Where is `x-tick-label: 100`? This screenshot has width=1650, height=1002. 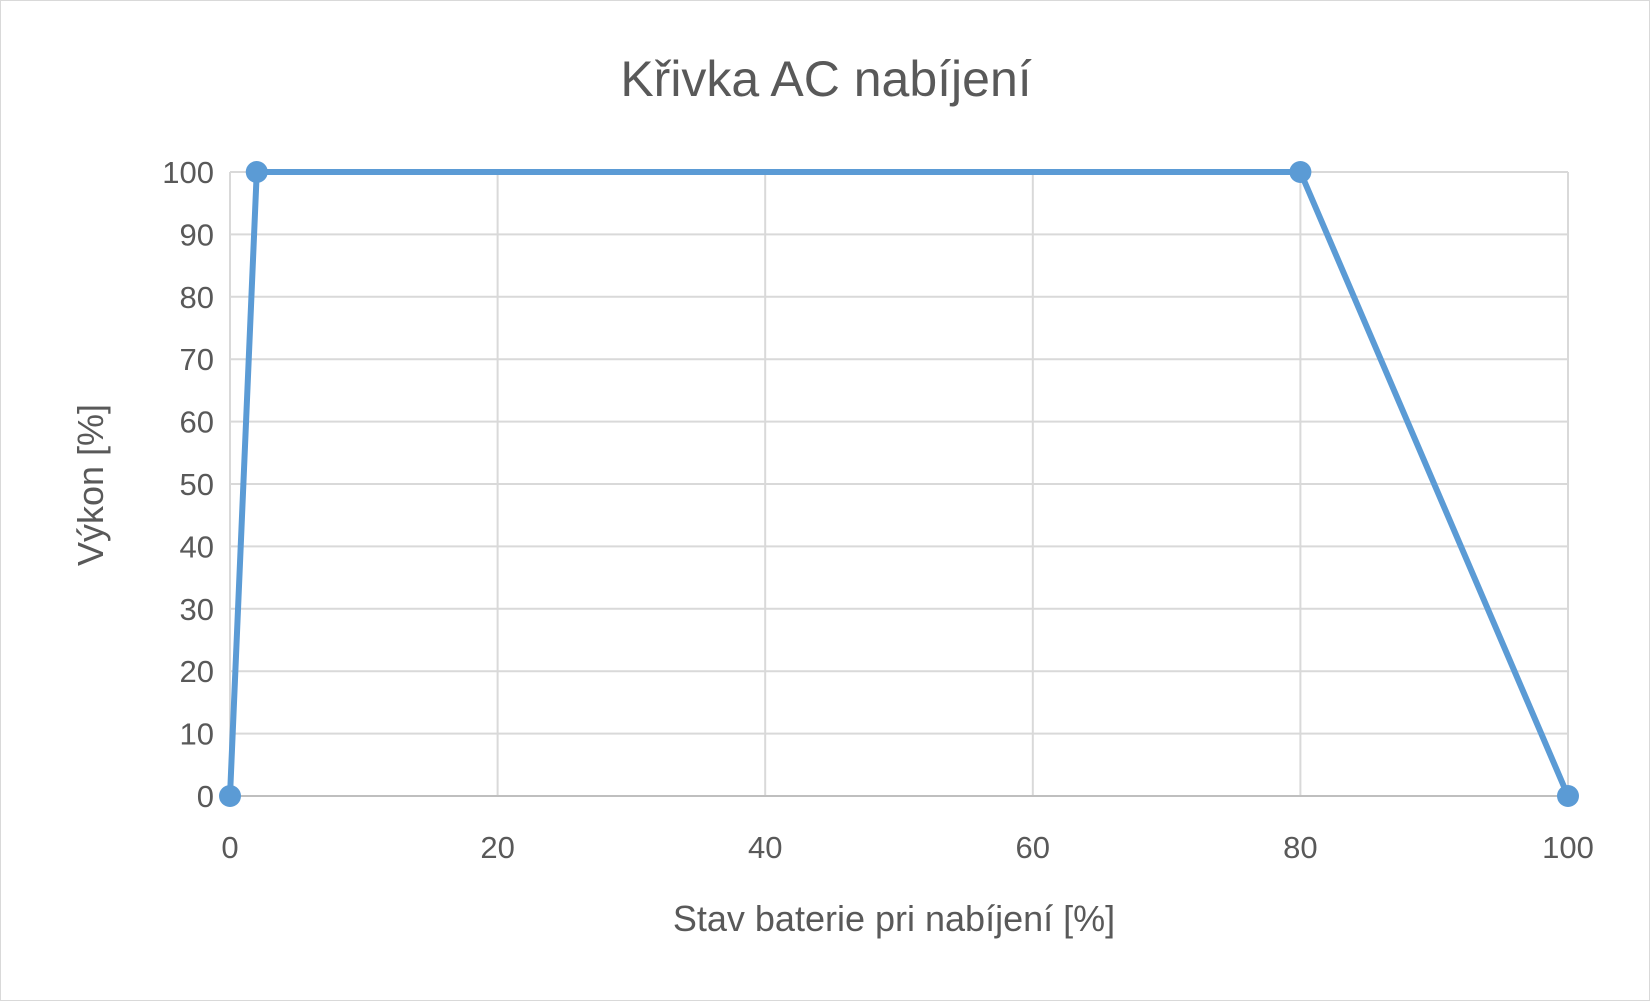 x-tick-label: 100 is located at coordinates (1568, 847).